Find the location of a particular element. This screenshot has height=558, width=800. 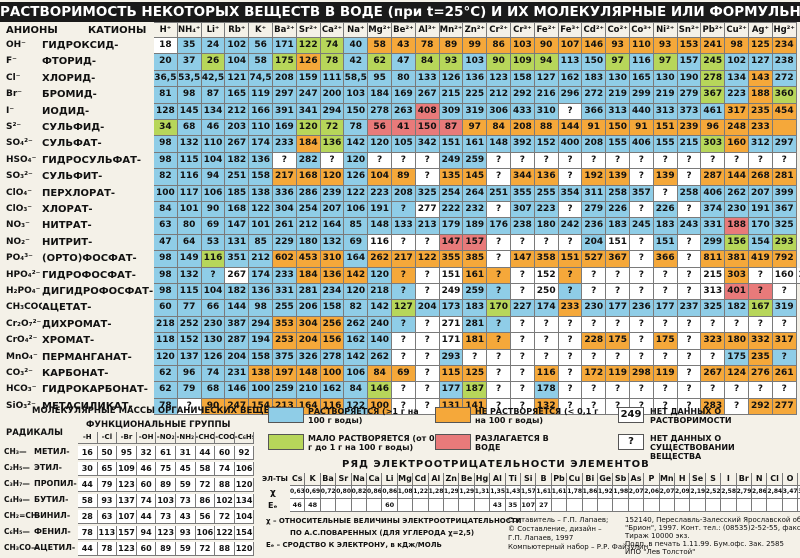

solubility-cell: 241 is located at coordinates (713, 46).